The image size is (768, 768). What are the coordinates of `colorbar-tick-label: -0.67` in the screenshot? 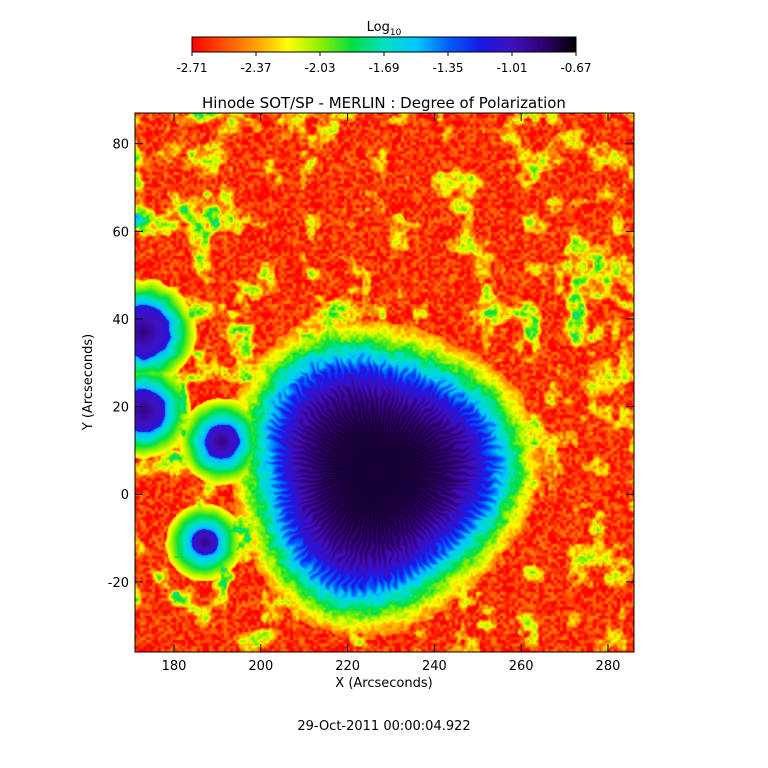 It's located at (575, 68).